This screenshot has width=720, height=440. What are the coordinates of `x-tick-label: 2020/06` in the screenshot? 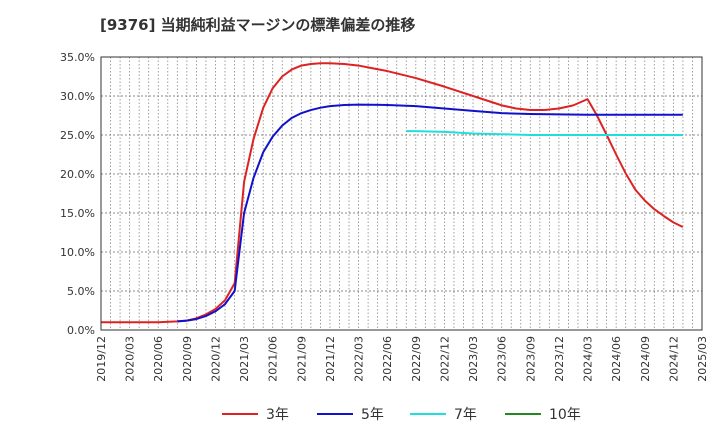 It's located at (158, 359).